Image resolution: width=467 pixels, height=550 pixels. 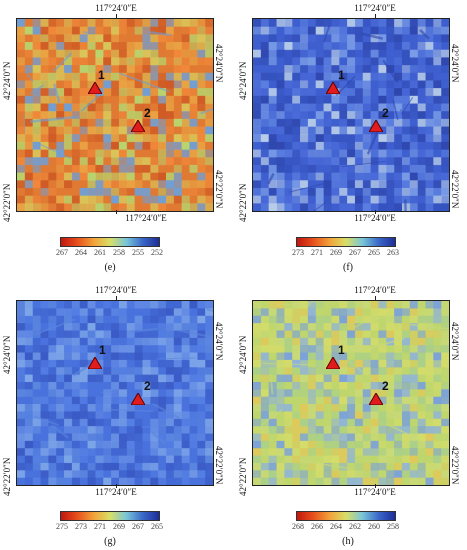 I want to click on lon-label-bottom-e: 117°24′0″E, so click(x=146, y=218).